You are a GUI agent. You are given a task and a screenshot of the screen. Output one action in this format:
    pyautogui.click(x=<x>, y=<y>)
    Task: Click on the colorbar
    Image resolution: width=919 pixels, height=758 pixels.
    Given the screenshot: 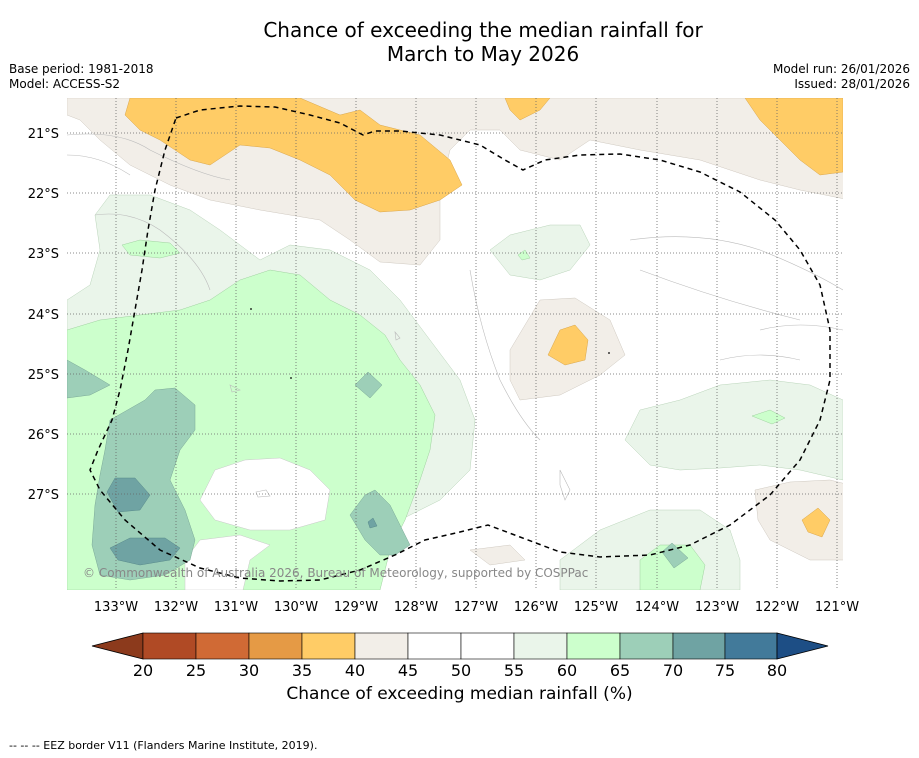 What is the action you would take?
    pyautogui.click(x=460, y=646)
    